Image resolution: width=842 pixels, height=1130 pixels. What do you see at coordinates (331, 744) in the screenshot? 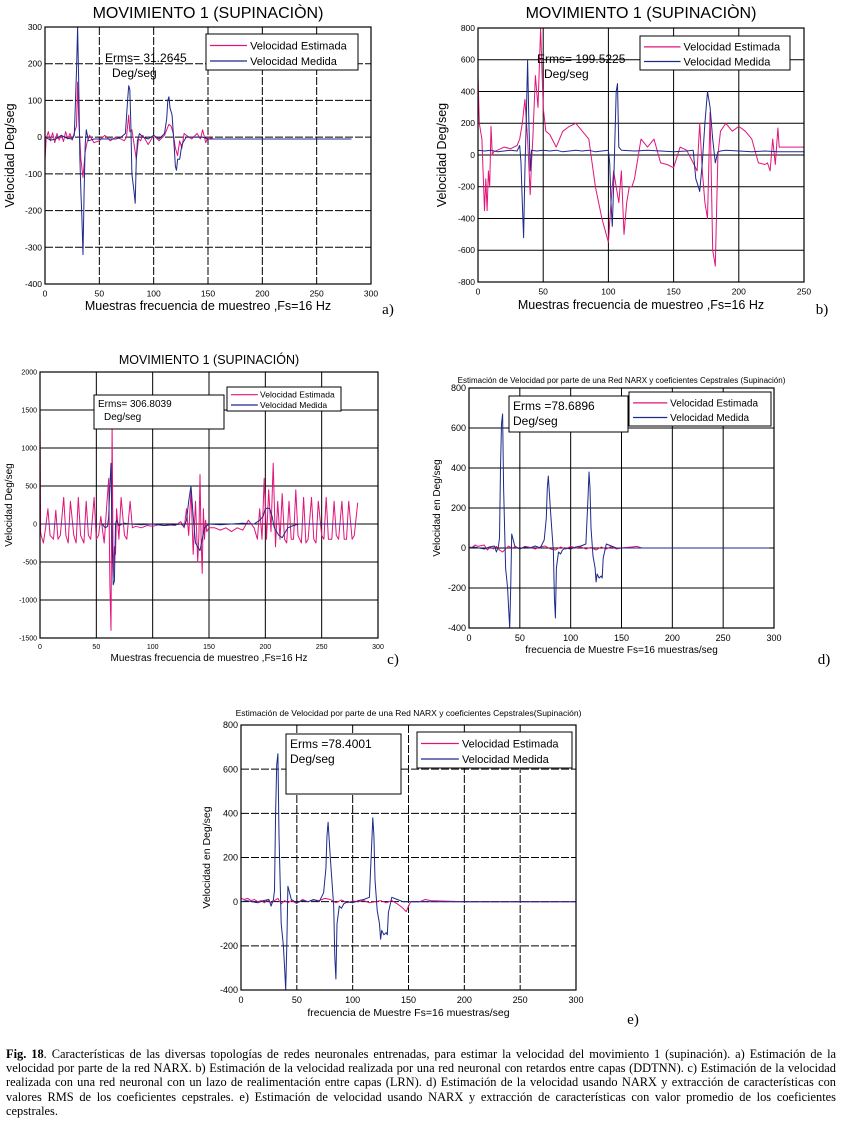
I see `erms-value: Erms =78.4001` at bounding box center [331, 744].